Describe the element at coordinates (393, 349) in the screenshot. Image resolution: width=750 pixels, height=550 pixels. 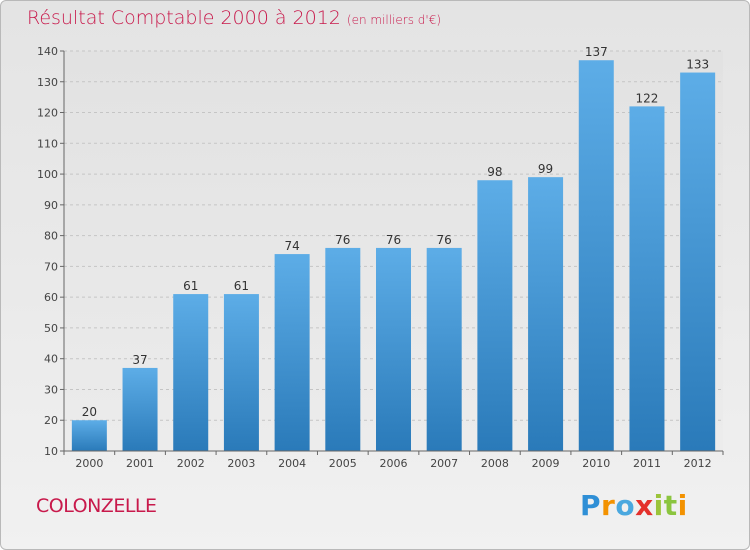
I see `bar-2006` at that location.